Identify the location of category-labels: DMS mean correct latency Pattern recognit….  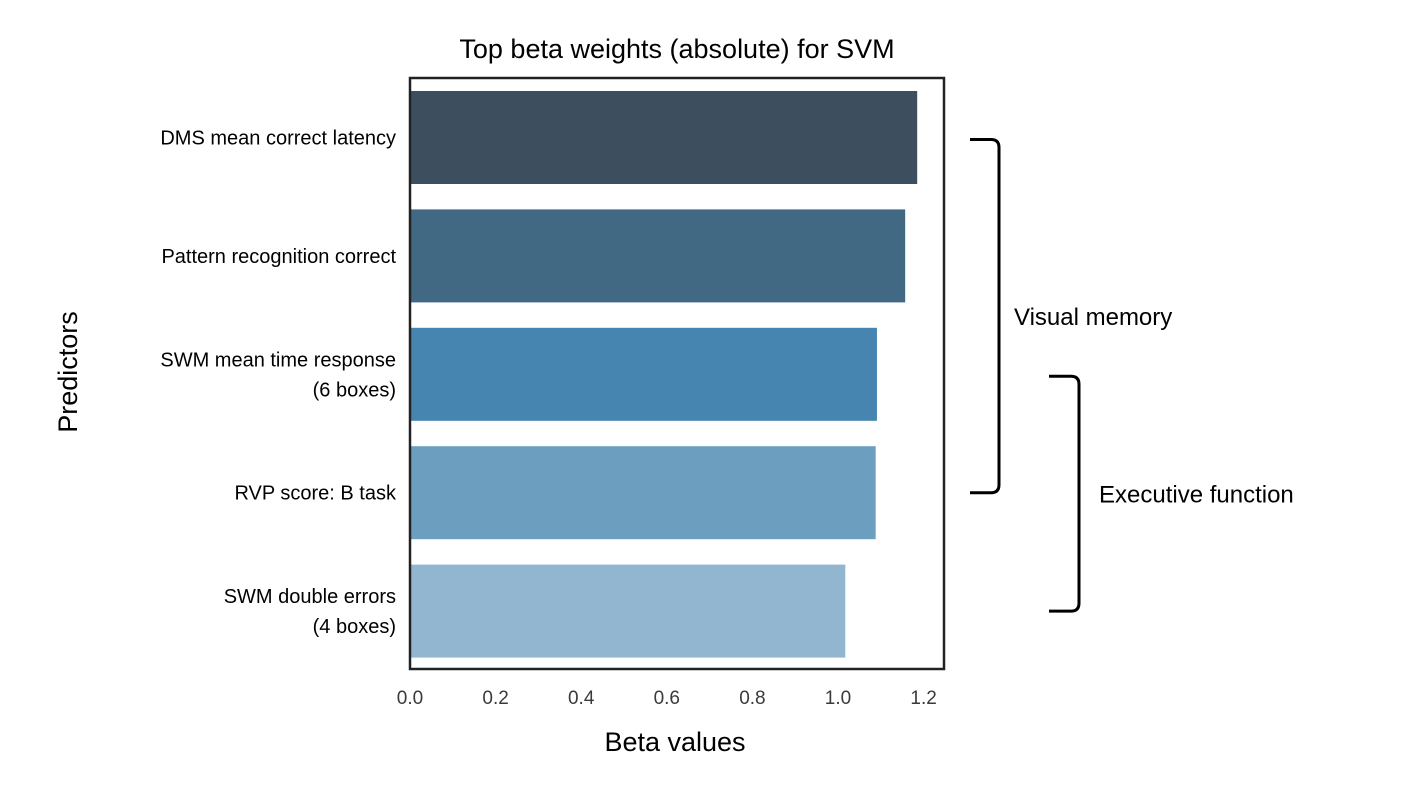
(278, 383).